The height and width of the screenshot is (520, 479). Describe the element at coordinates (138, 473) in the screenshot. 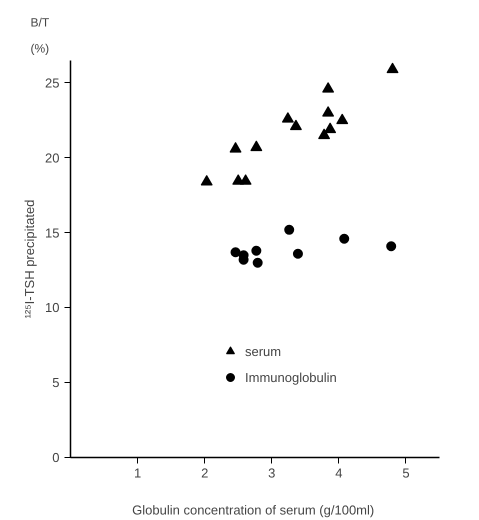

I see `x-tick-label: 1` at that location.